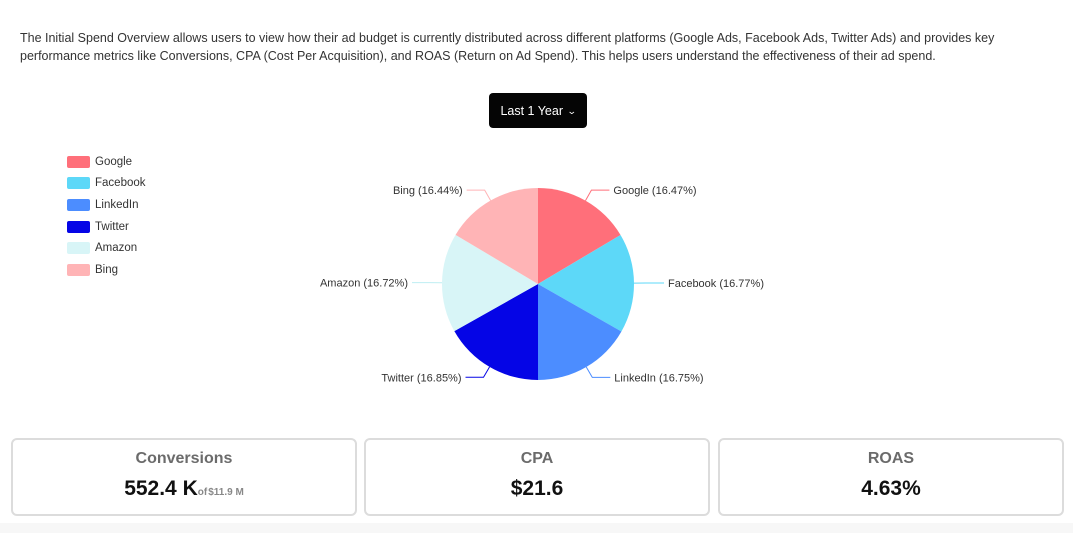  What do you see at coordinates (654, 191) in the screenshot?
I see `pie-label-google: Google (16.47%)` at bounding box center [654, 191].